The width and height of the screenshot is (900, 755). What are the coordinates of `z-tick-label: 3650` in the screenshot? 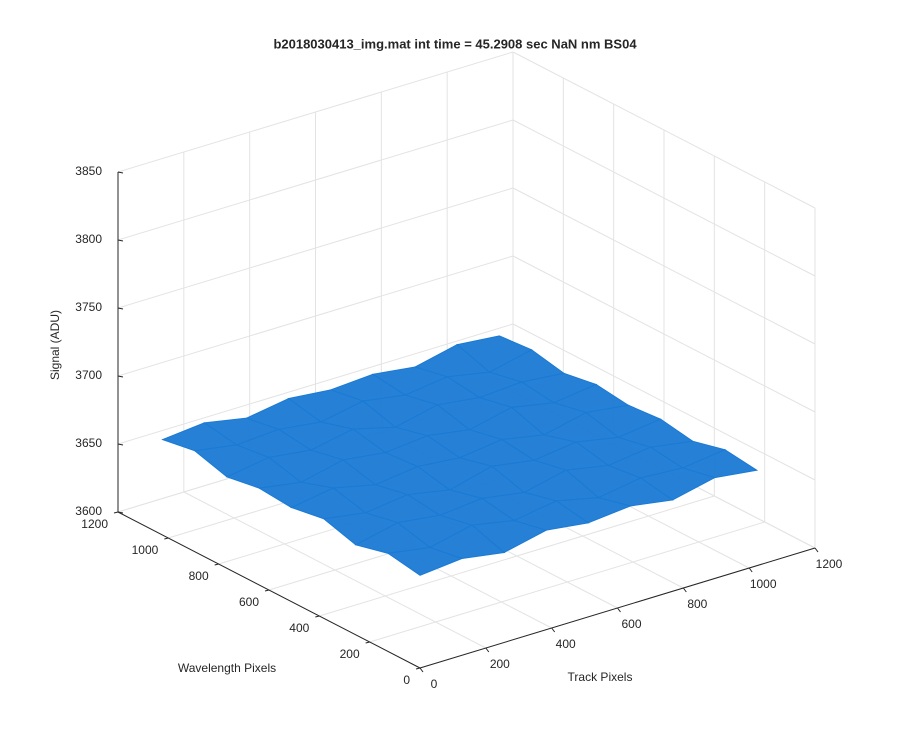 It's located at (88, 443).